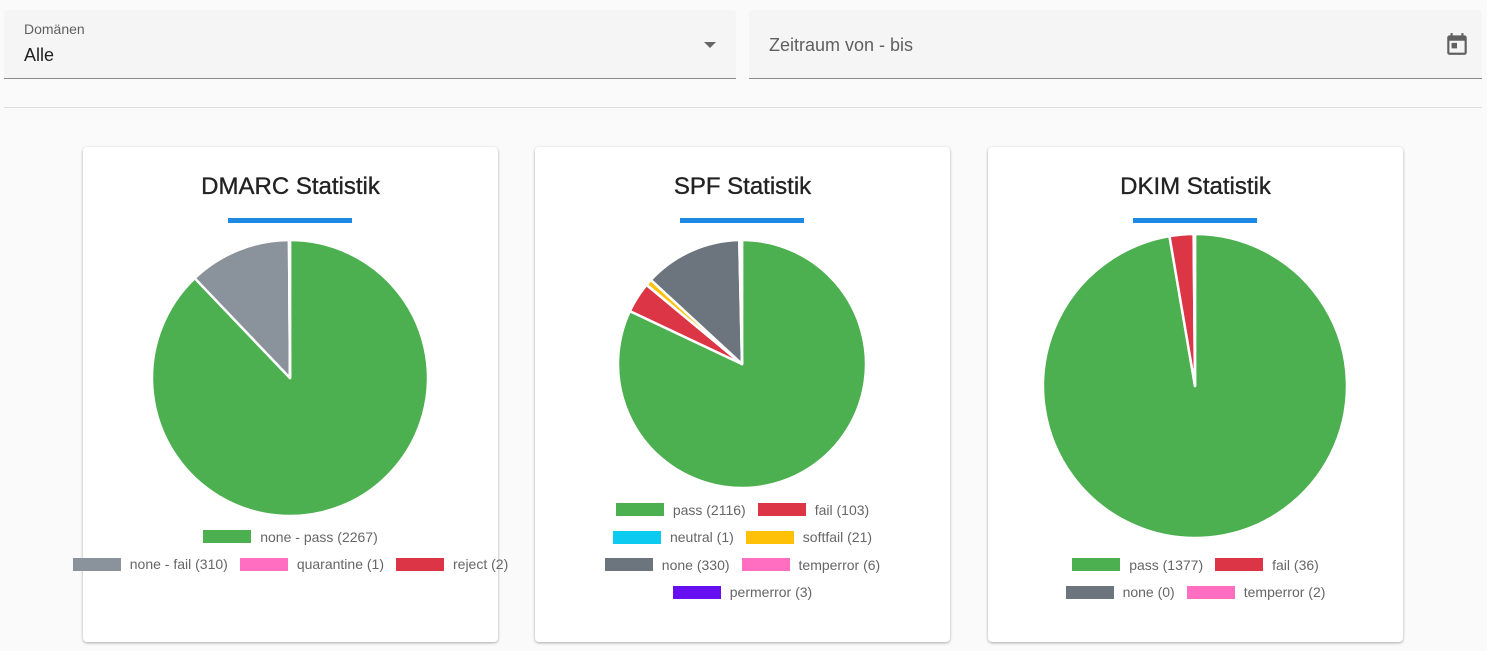 The image size is (1487, 651). I want to click on legend-label: temperror (2), so click(1284, 592).